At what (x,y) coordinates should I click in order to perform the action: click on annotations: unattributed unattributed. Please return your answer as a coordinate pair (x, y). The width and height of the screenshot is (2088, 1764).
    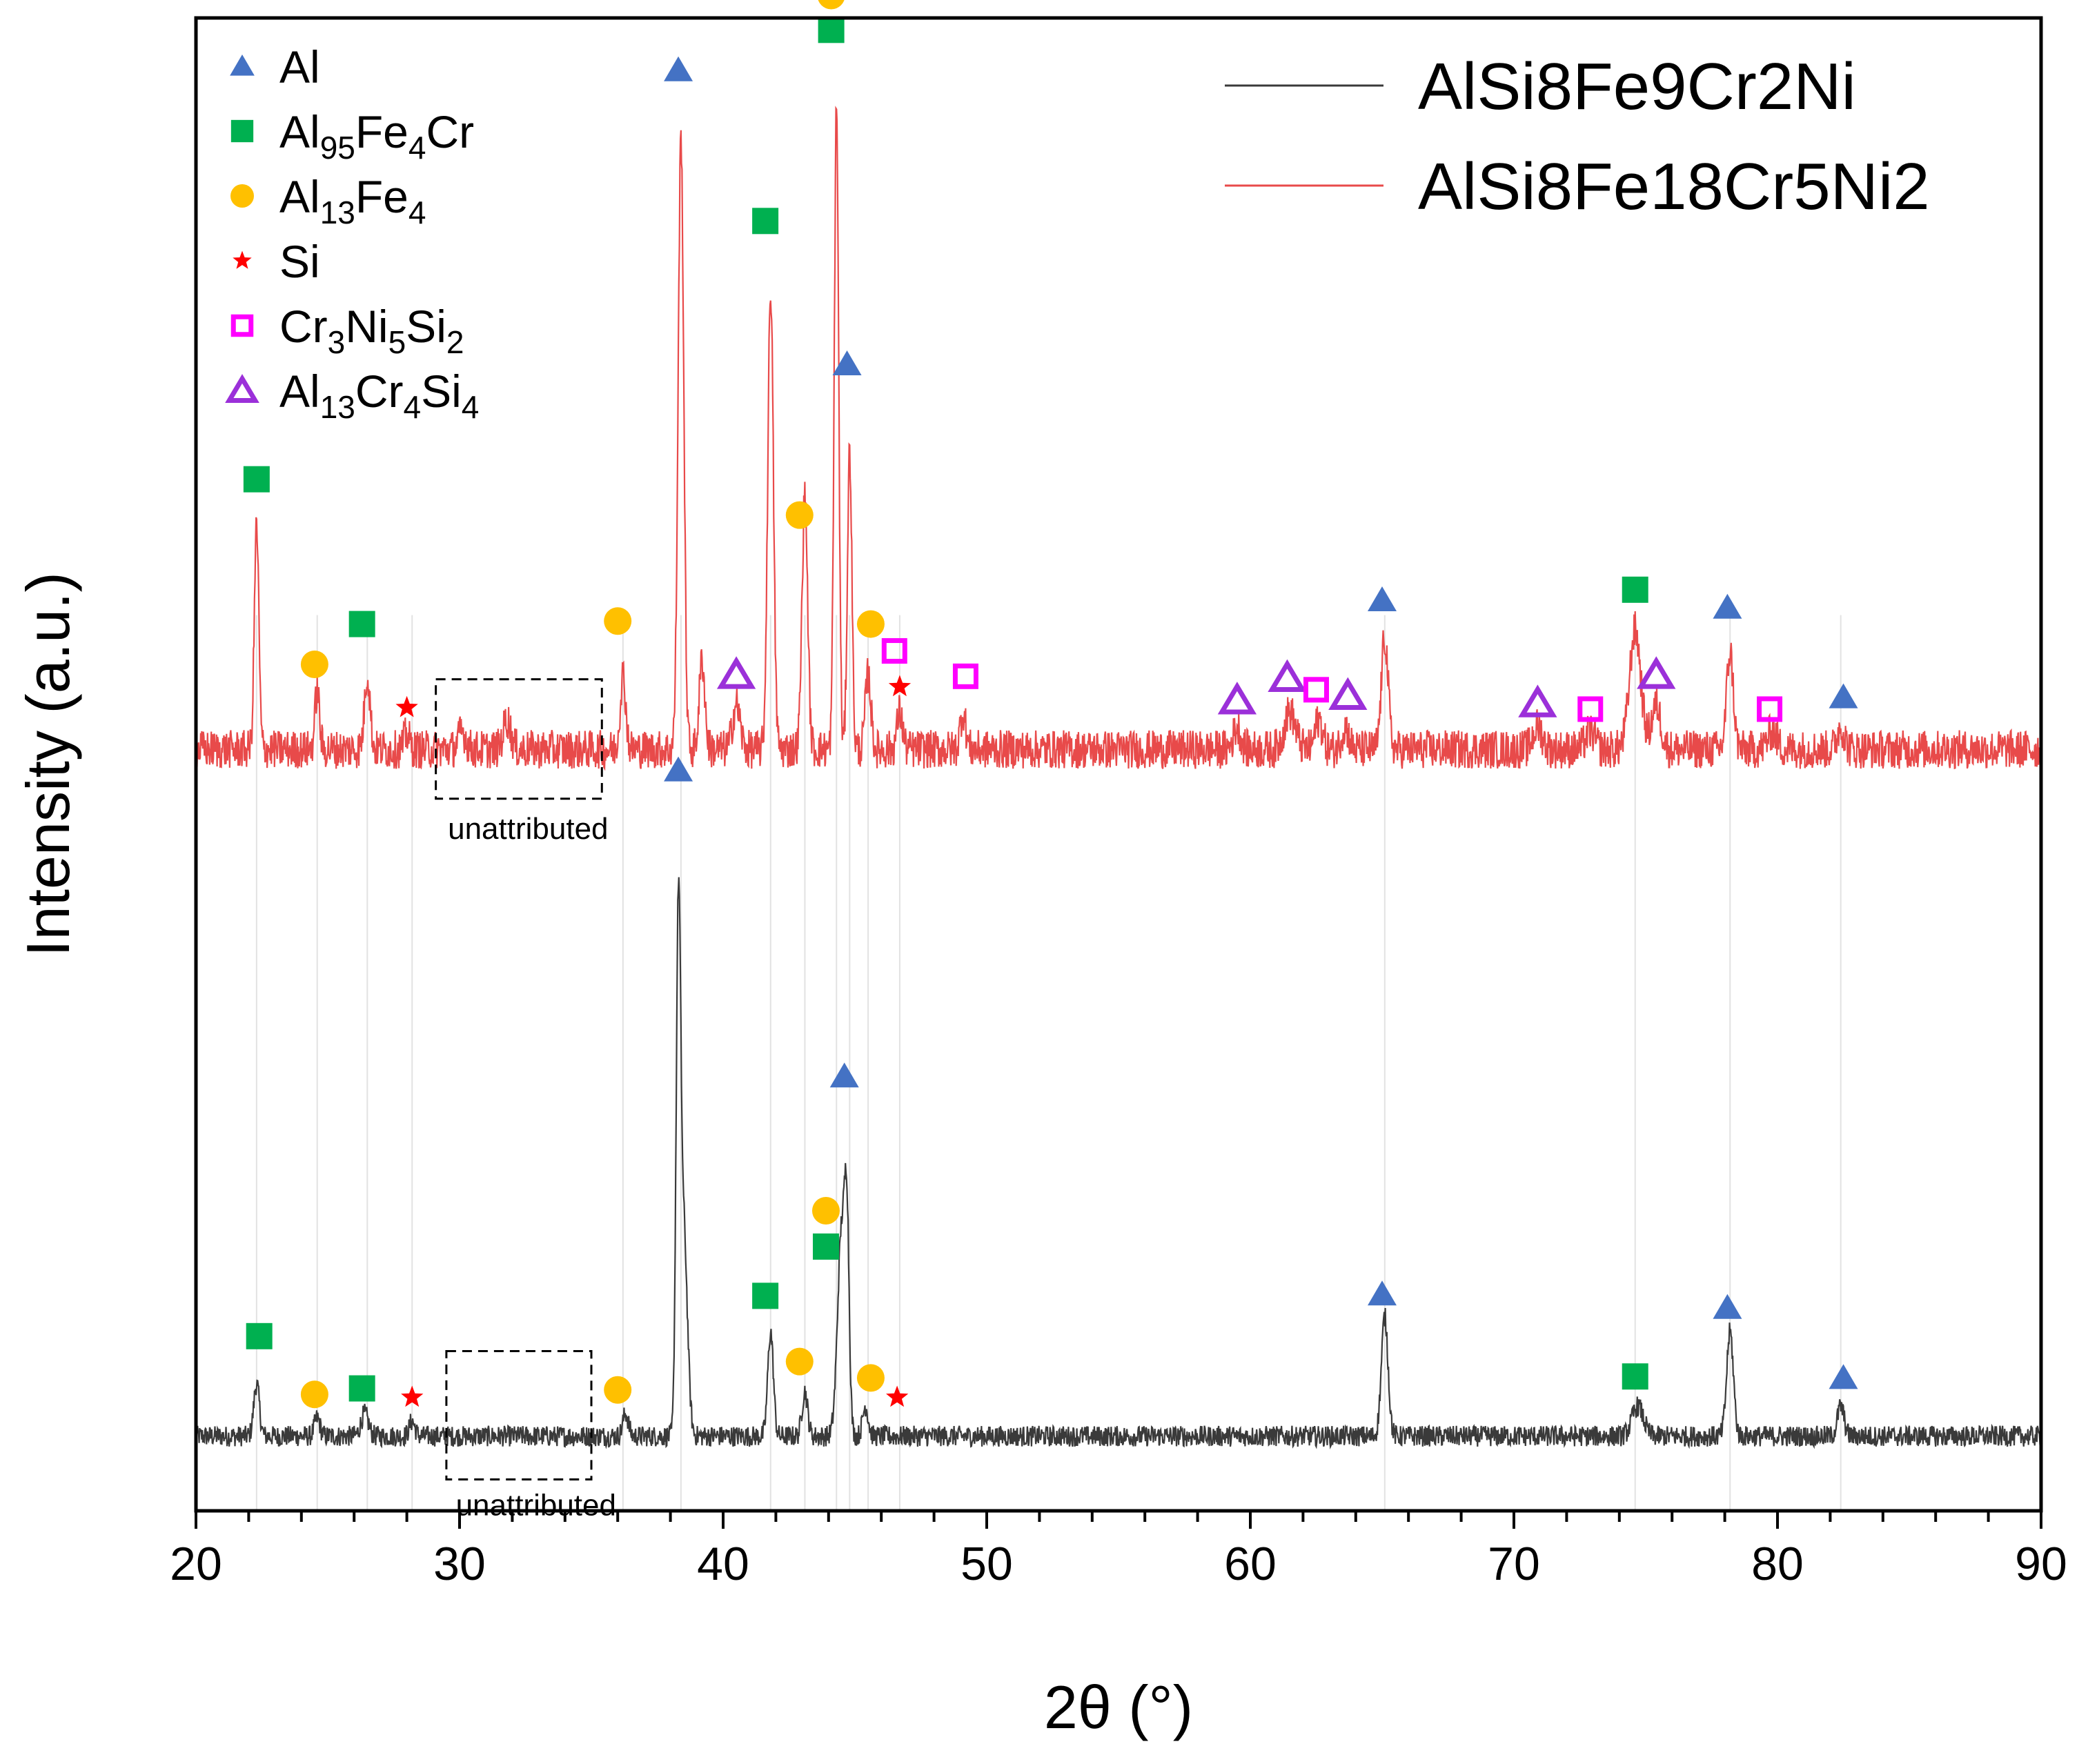
    Looking at the image, I should click on (525, 1100).